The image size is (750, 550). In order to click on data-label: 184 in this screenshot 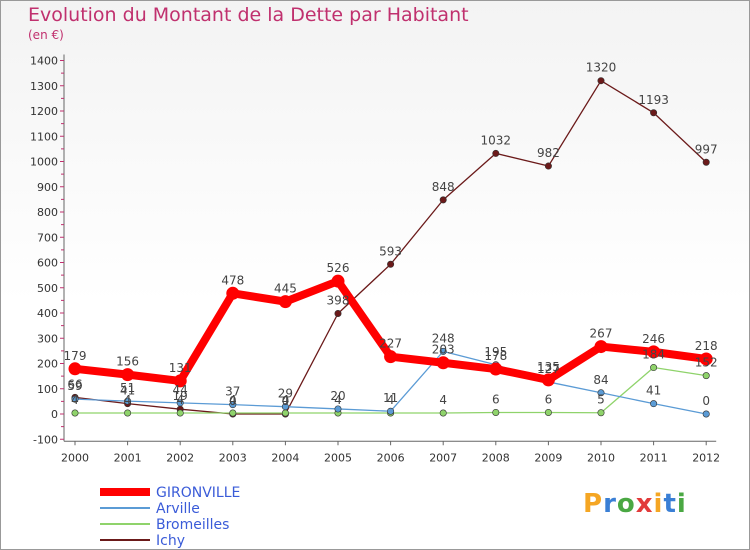, I will do `click(653, 355)`.